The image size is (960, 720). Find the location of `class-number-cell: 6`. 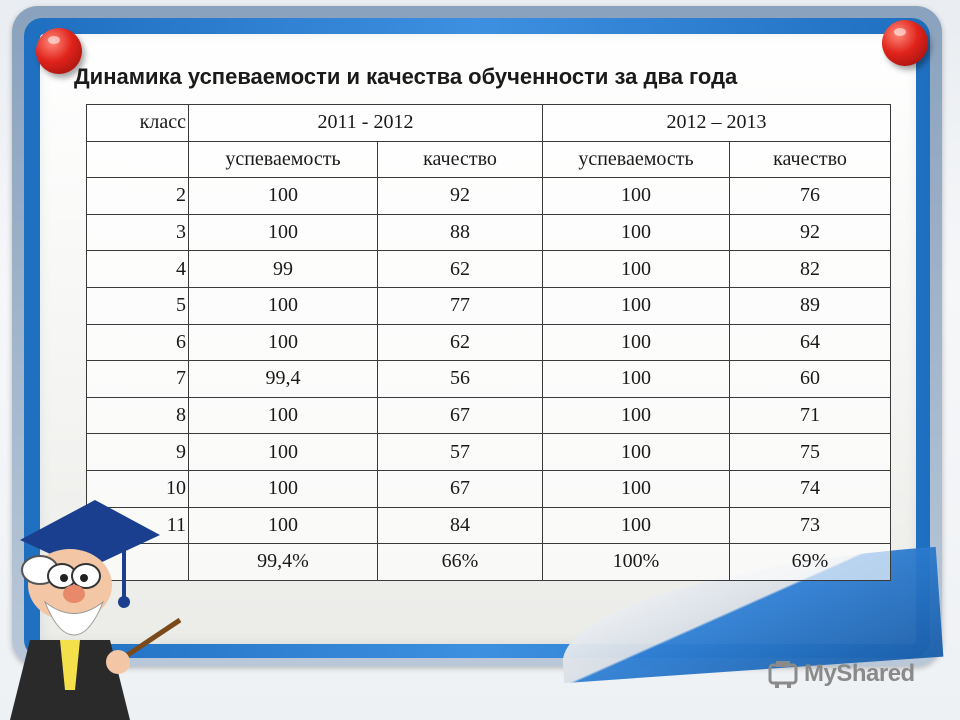

class-number-cell: 6 is located at coordinates (137, 342).